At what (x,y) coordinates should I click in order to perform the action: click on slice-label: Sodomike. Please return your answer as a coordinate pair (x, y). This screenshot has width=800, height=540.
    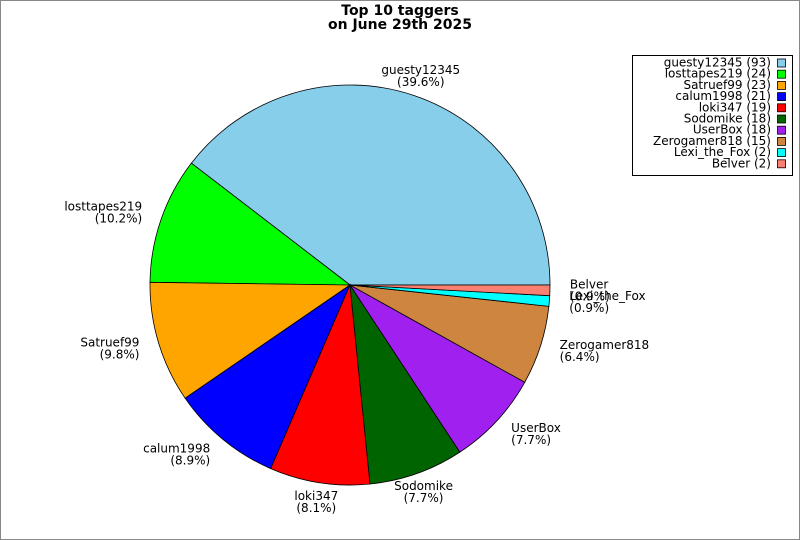
    Looking at the image, I should click on (423, 486).